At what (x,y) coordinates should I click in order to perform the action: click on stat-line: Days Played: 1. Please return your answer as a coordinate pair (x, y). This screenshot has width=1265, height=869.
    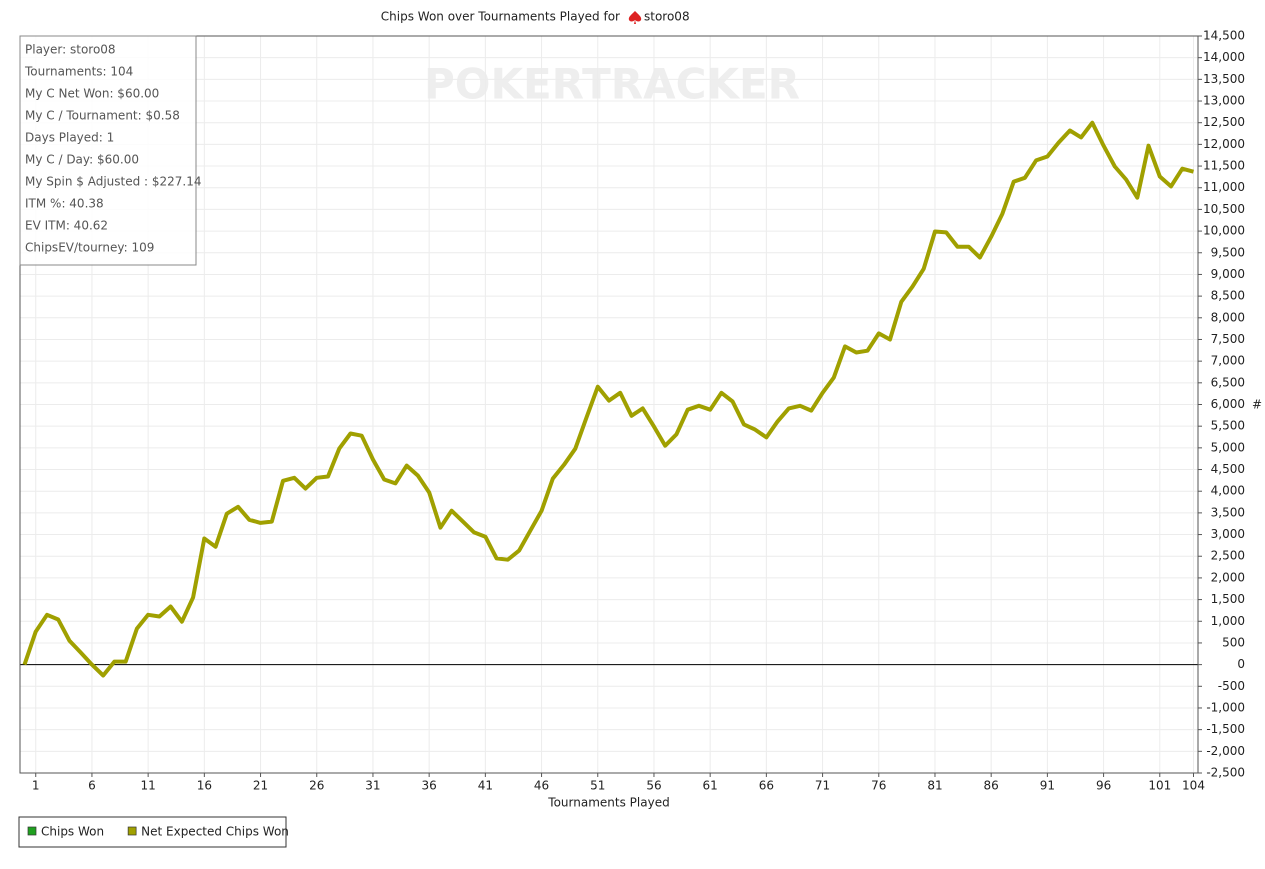
    Looking at the image, I should click on (69, 138).